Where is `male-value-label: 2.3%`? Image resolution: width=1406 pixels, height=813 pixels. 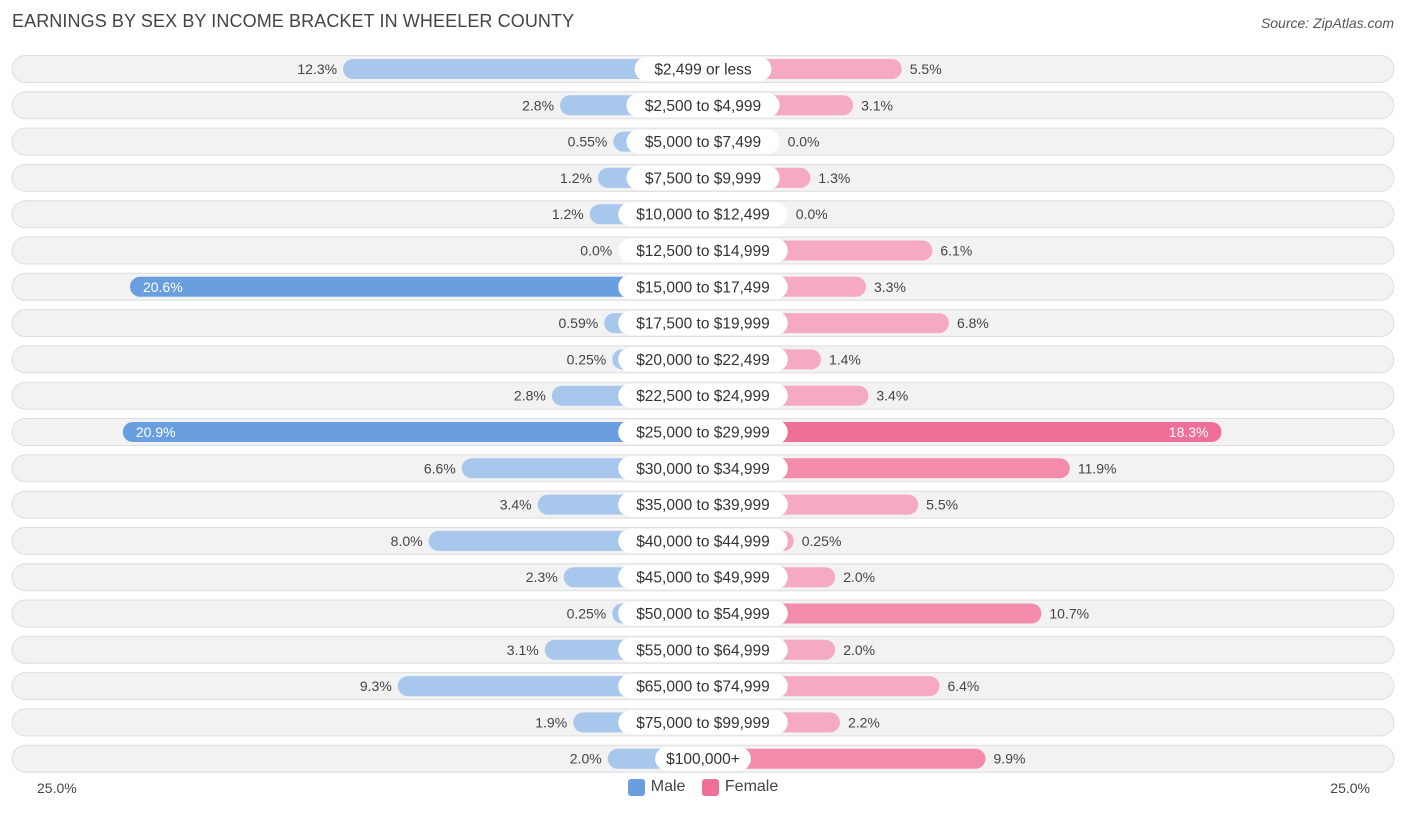 male-value-label: 2.3% is located at coordinates (542, 577).